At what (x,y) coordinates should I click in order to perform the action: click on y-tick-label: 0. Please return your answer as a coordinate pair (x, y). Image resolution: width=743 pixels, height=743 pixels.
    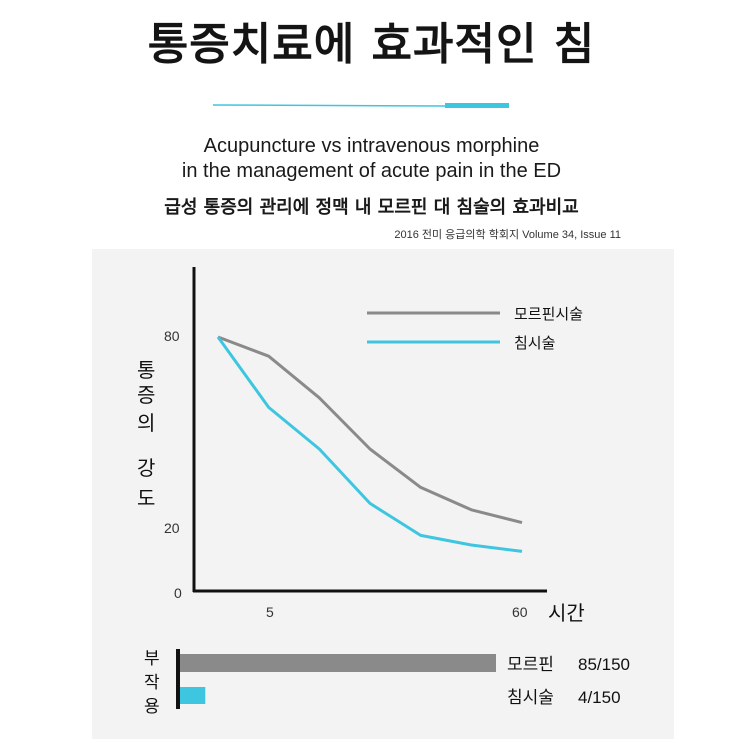
    Looking at the image, I should click on (178, 593).